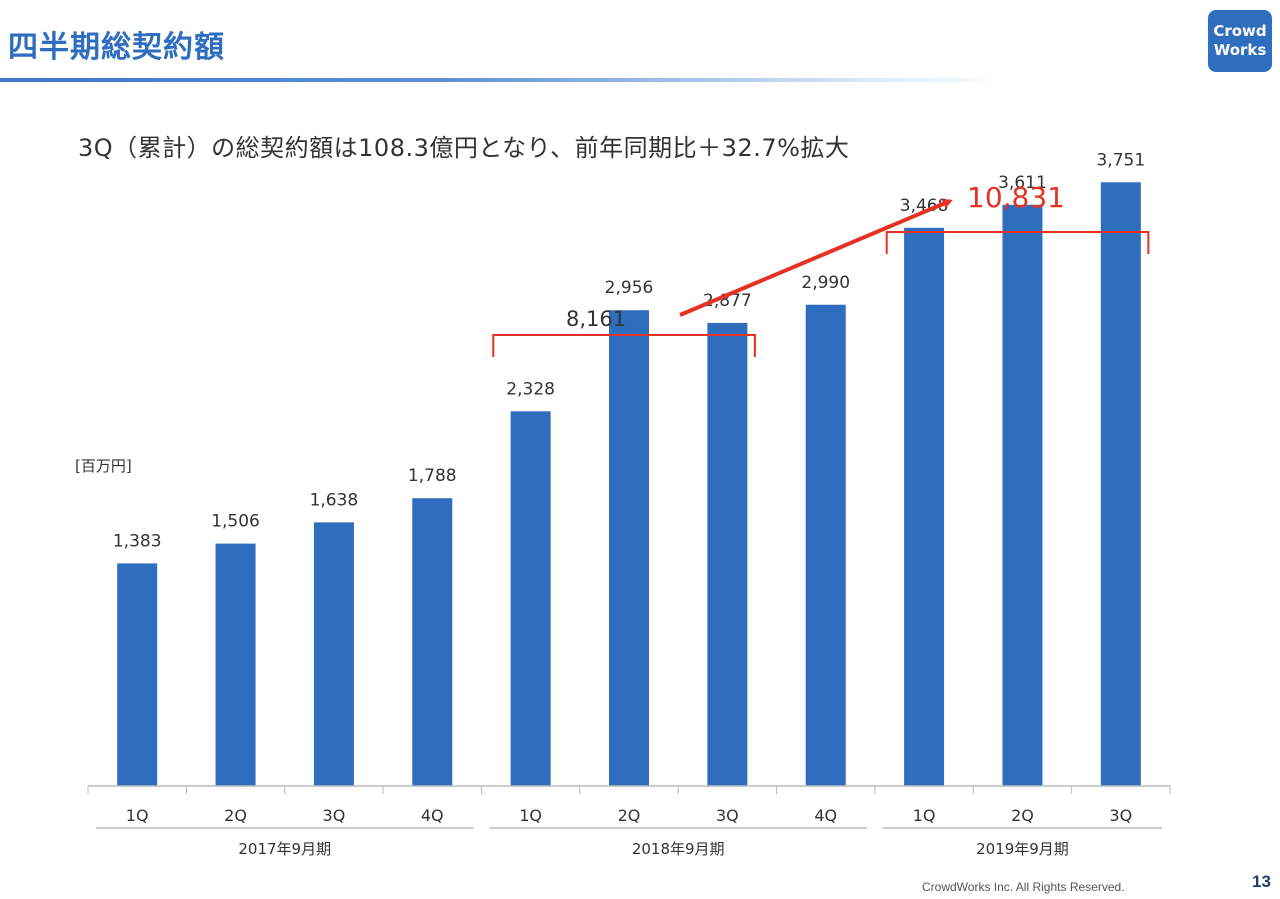 The height and width of the screenshot is (899, 1280). Describe the element at coordinates (505, 80) in the screenshot. I see `title-underline` at that location.